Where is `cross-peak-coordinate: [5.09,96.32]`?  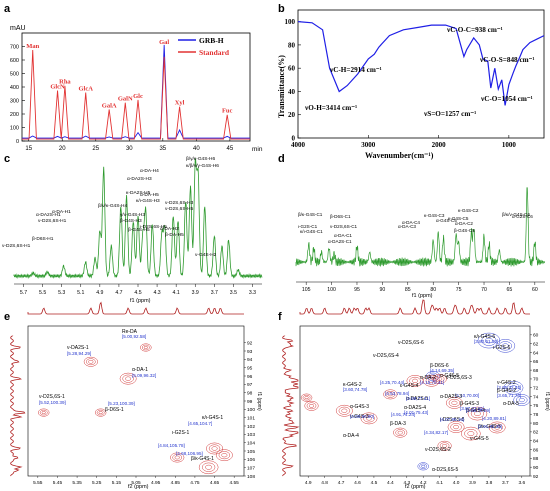 cross-peak-coordinate: [5.09,96.32] is located at coordinates (144, 375).